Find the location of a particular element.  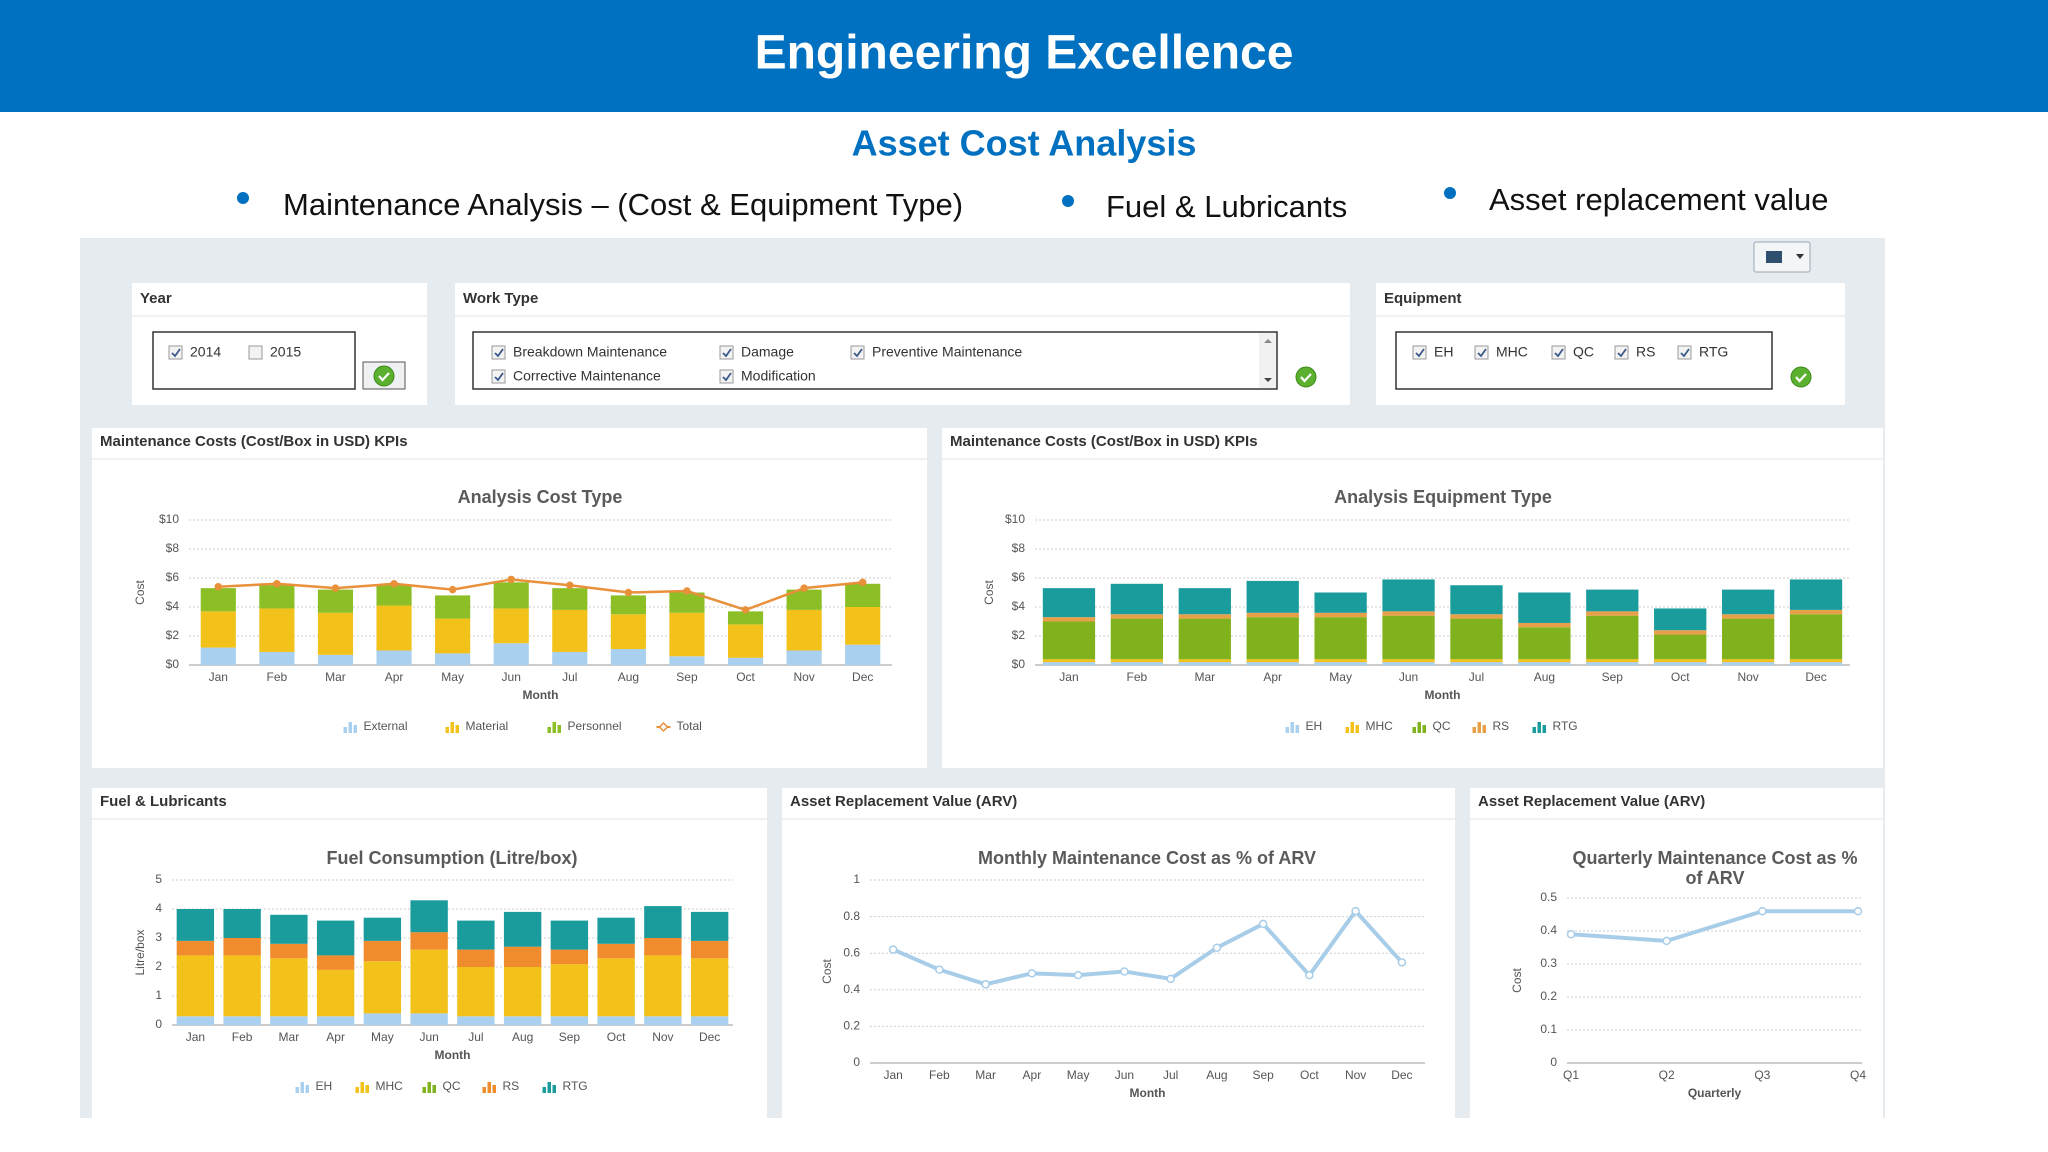

legend-label: Total is located at coordinates (689, 726).